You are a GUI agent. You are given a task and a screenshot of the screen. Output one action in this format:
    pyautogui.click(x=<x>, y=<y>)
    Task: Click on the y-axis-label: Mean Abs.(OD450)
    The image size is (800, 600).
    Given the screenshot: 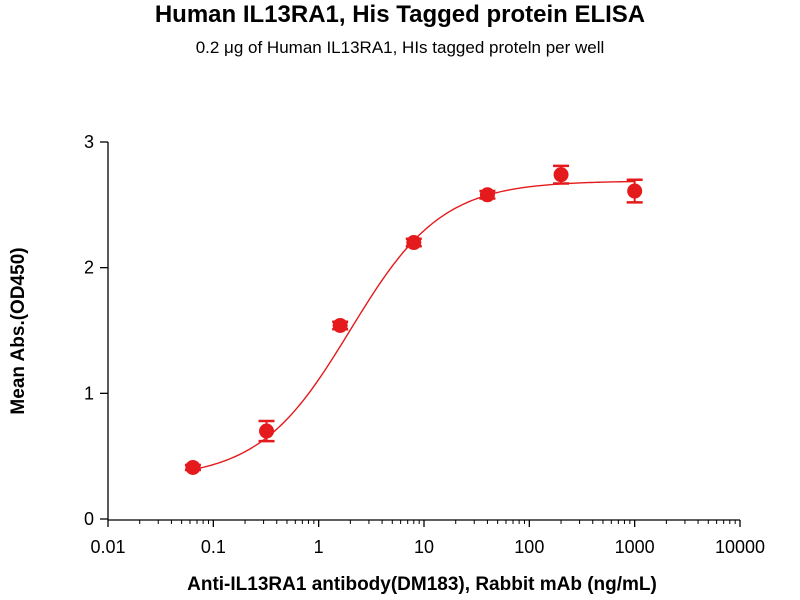 What is the action you would take?
    pyautogui.click(x=18, y=330)
    